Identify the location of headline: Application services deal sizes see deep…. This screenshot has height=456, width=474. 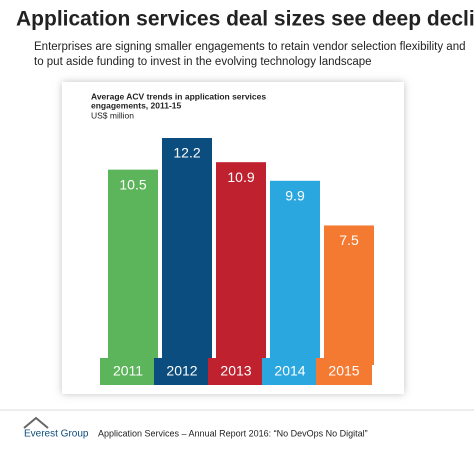
(245, 19).